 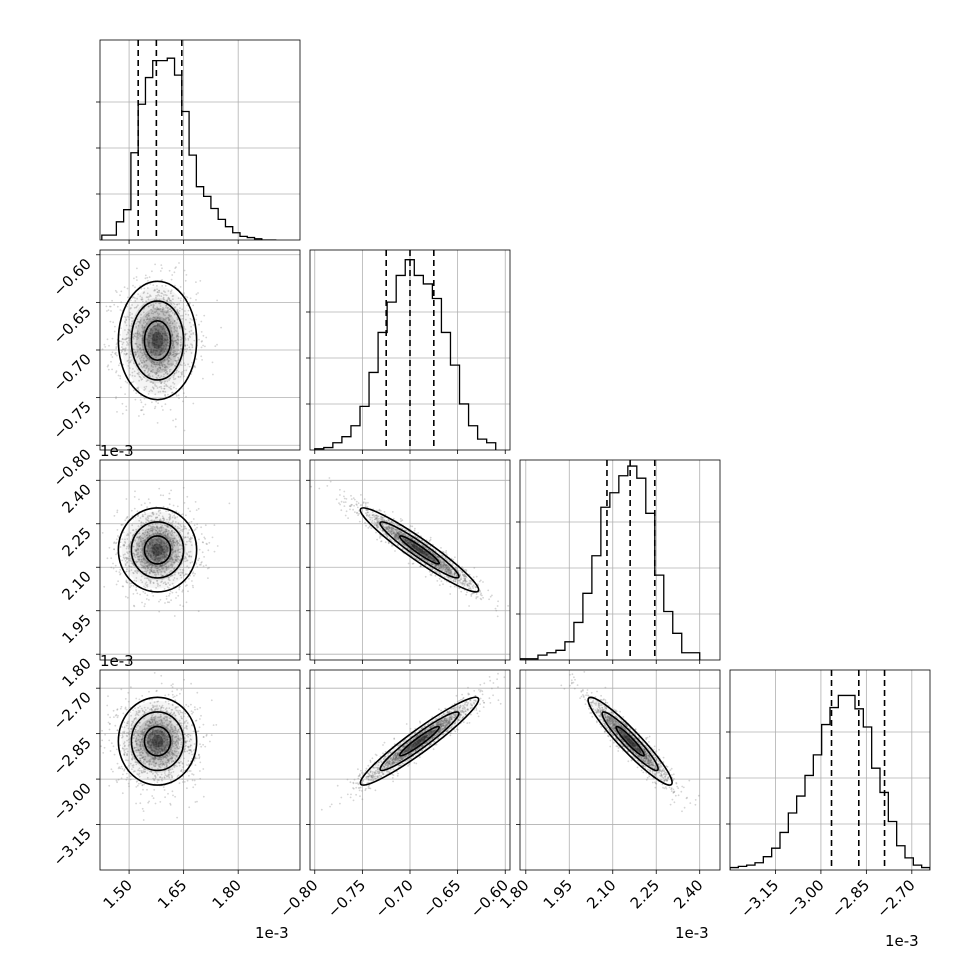 I want to click on axes-frame, so click(x=200, y=560).